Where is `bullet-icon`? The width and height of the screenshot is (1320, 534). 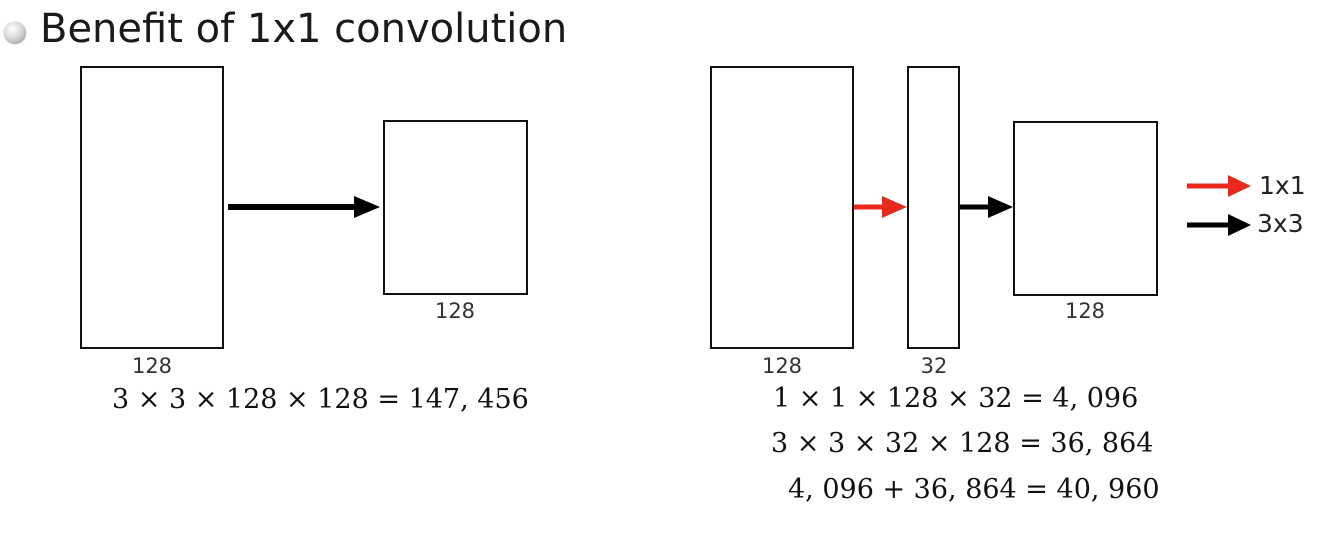
bullet-icon is located at coordinates (15, 33).